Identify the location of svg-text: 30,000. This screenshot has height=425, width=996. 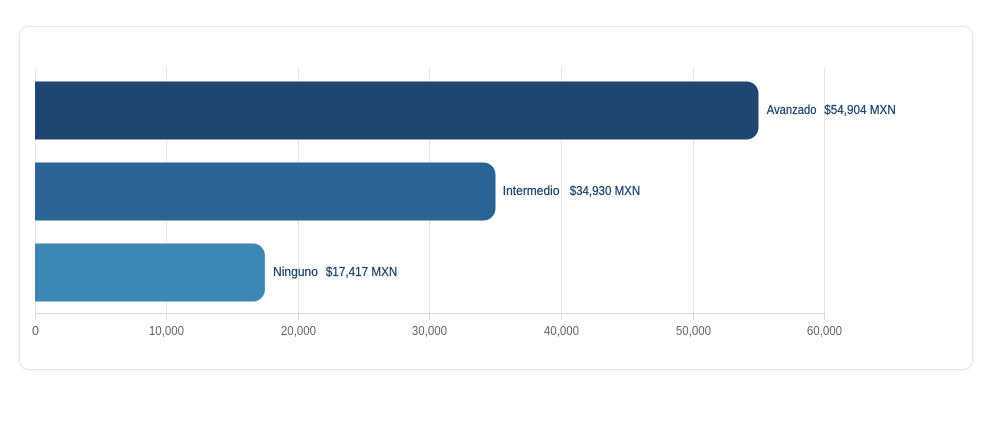
(429, 331).